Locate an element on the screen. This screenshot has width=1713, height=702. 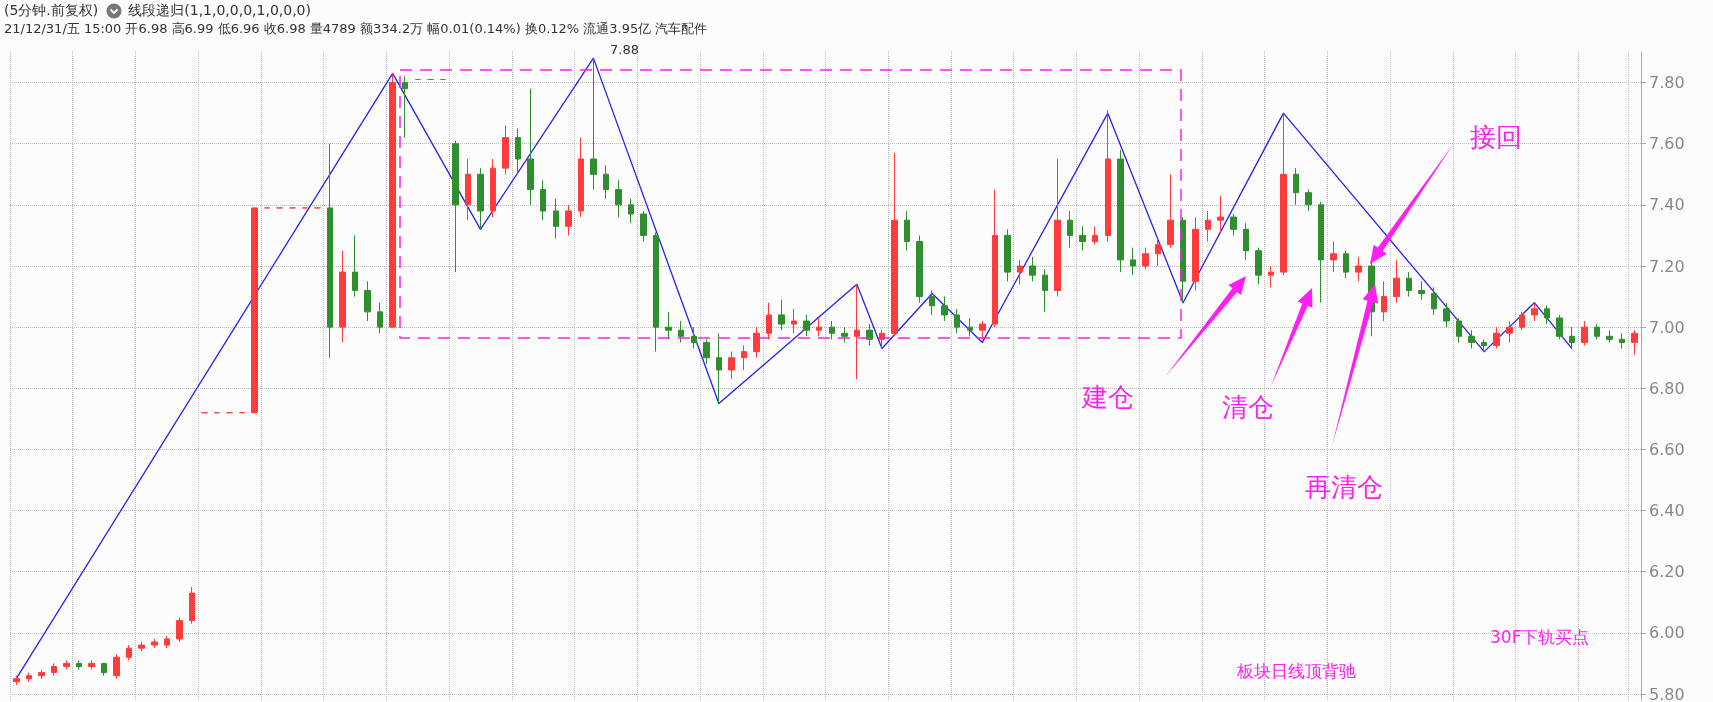
y-tick-label: 5.80 is located at coordinates (1667, 693).